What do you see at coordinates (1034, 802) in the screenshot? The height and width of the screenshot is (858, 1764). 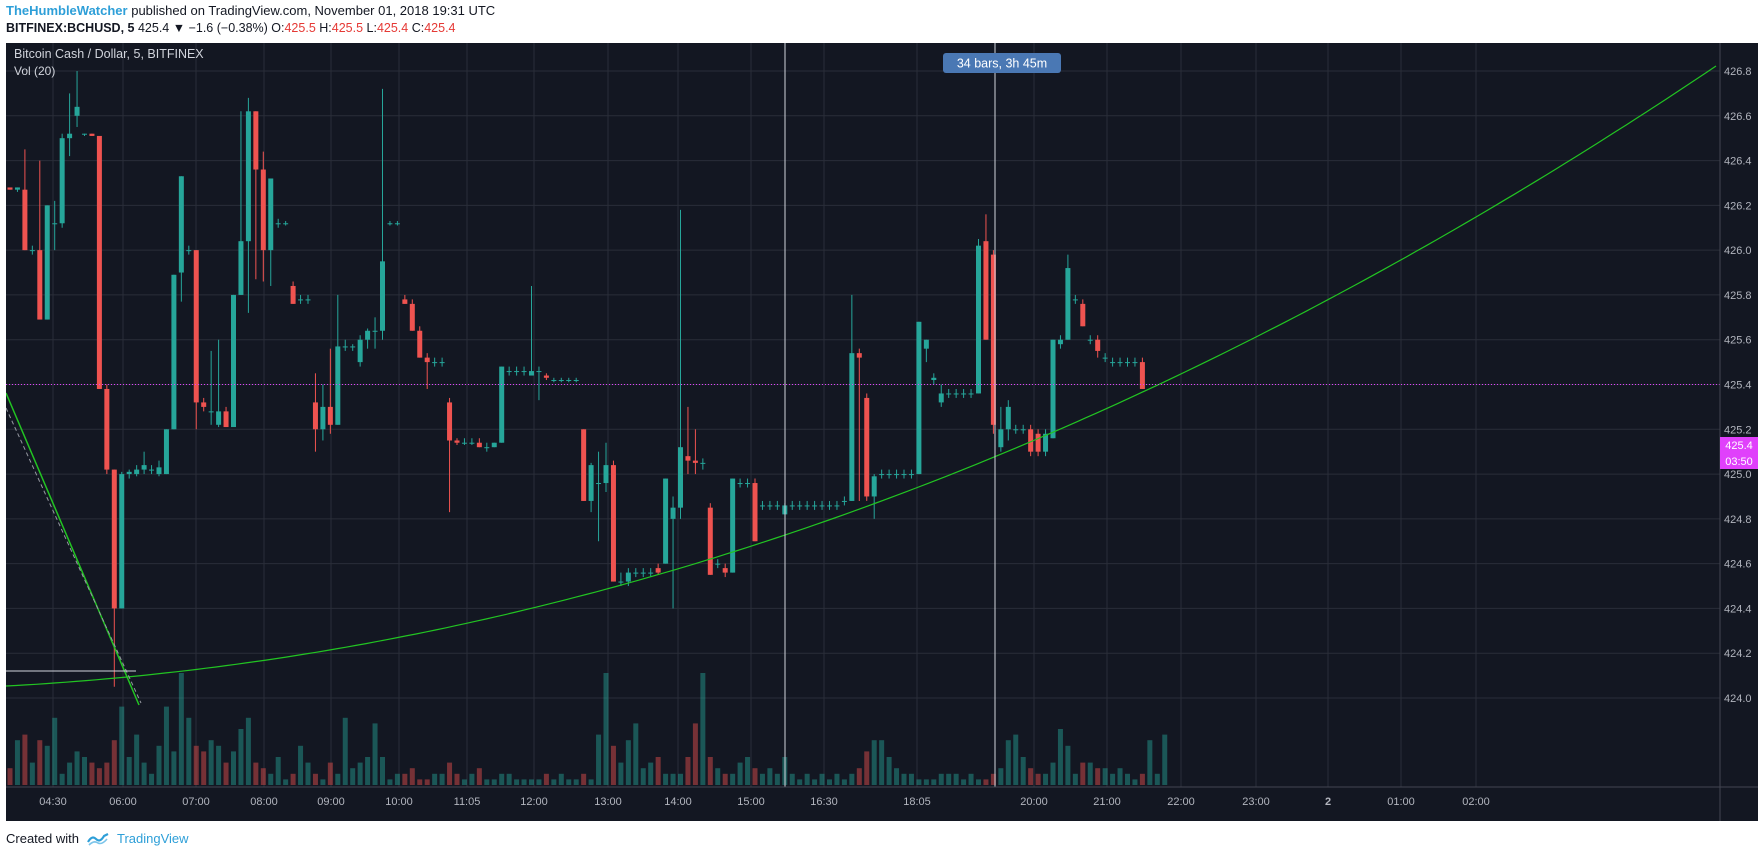 I see `time-tick-label: 20:00` at bounding box center [1034, 802].